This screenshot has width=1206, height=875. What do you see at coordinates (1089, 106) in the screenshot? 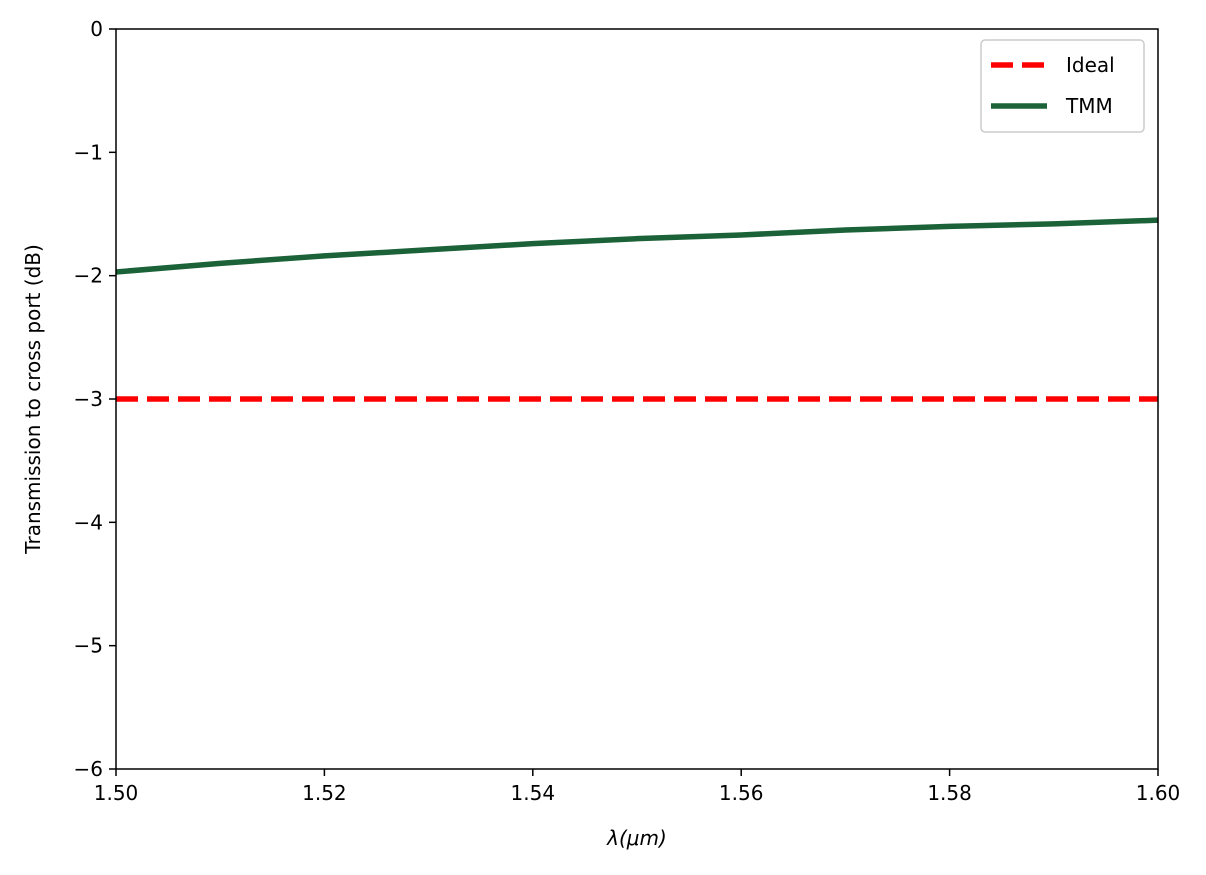
I see `legend-label-tmm: TMM` at bounding box center [1089, 106].